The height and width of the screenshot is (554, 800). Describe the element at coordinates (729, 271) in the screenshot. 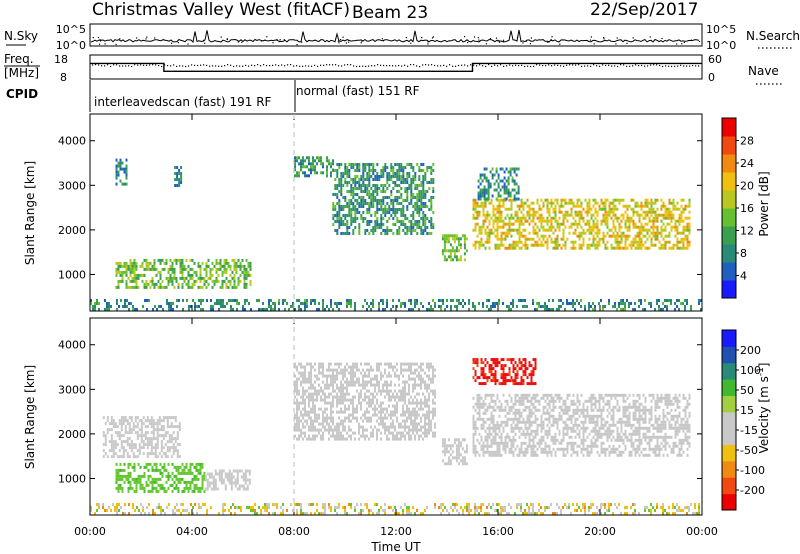

I see `colorbar-swatch` at that location.